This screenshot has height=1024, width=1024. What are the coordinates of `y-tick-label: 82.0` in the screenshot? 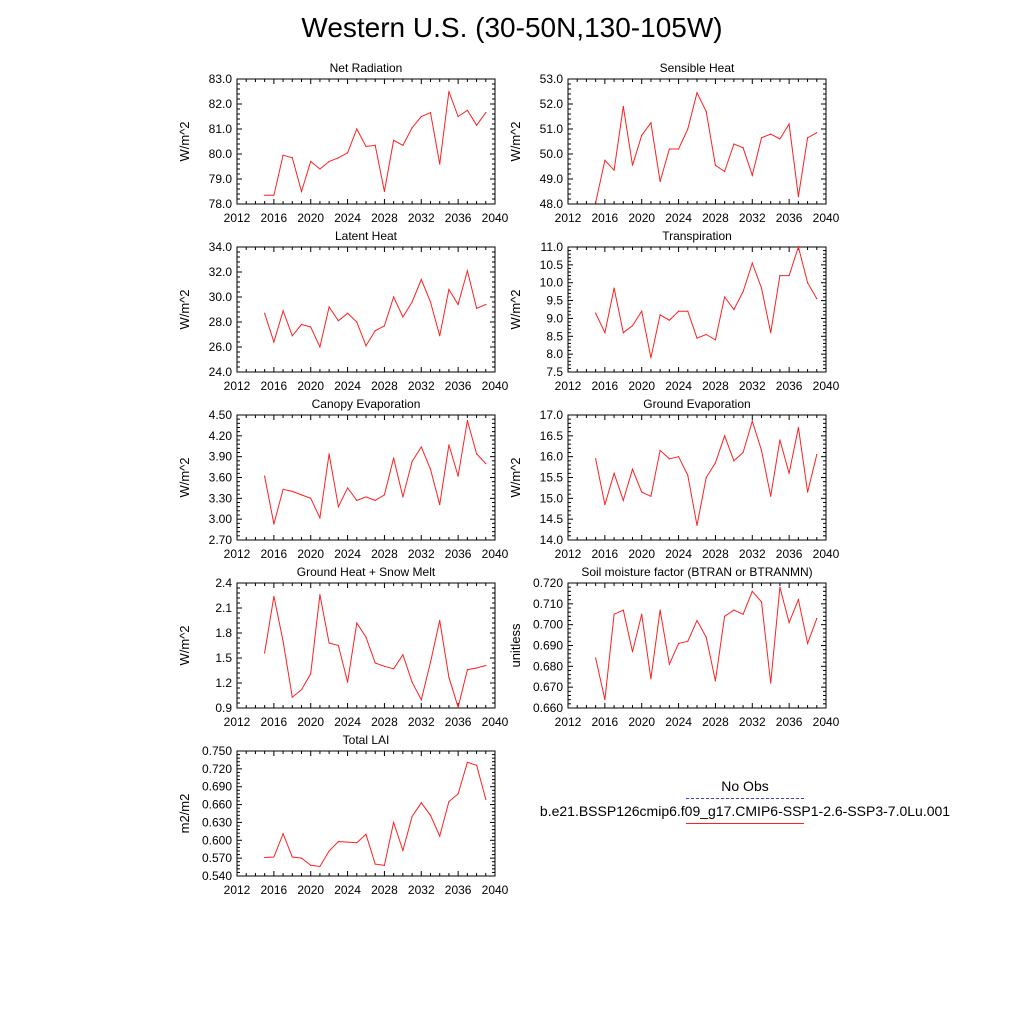 It's located at (221, 104).